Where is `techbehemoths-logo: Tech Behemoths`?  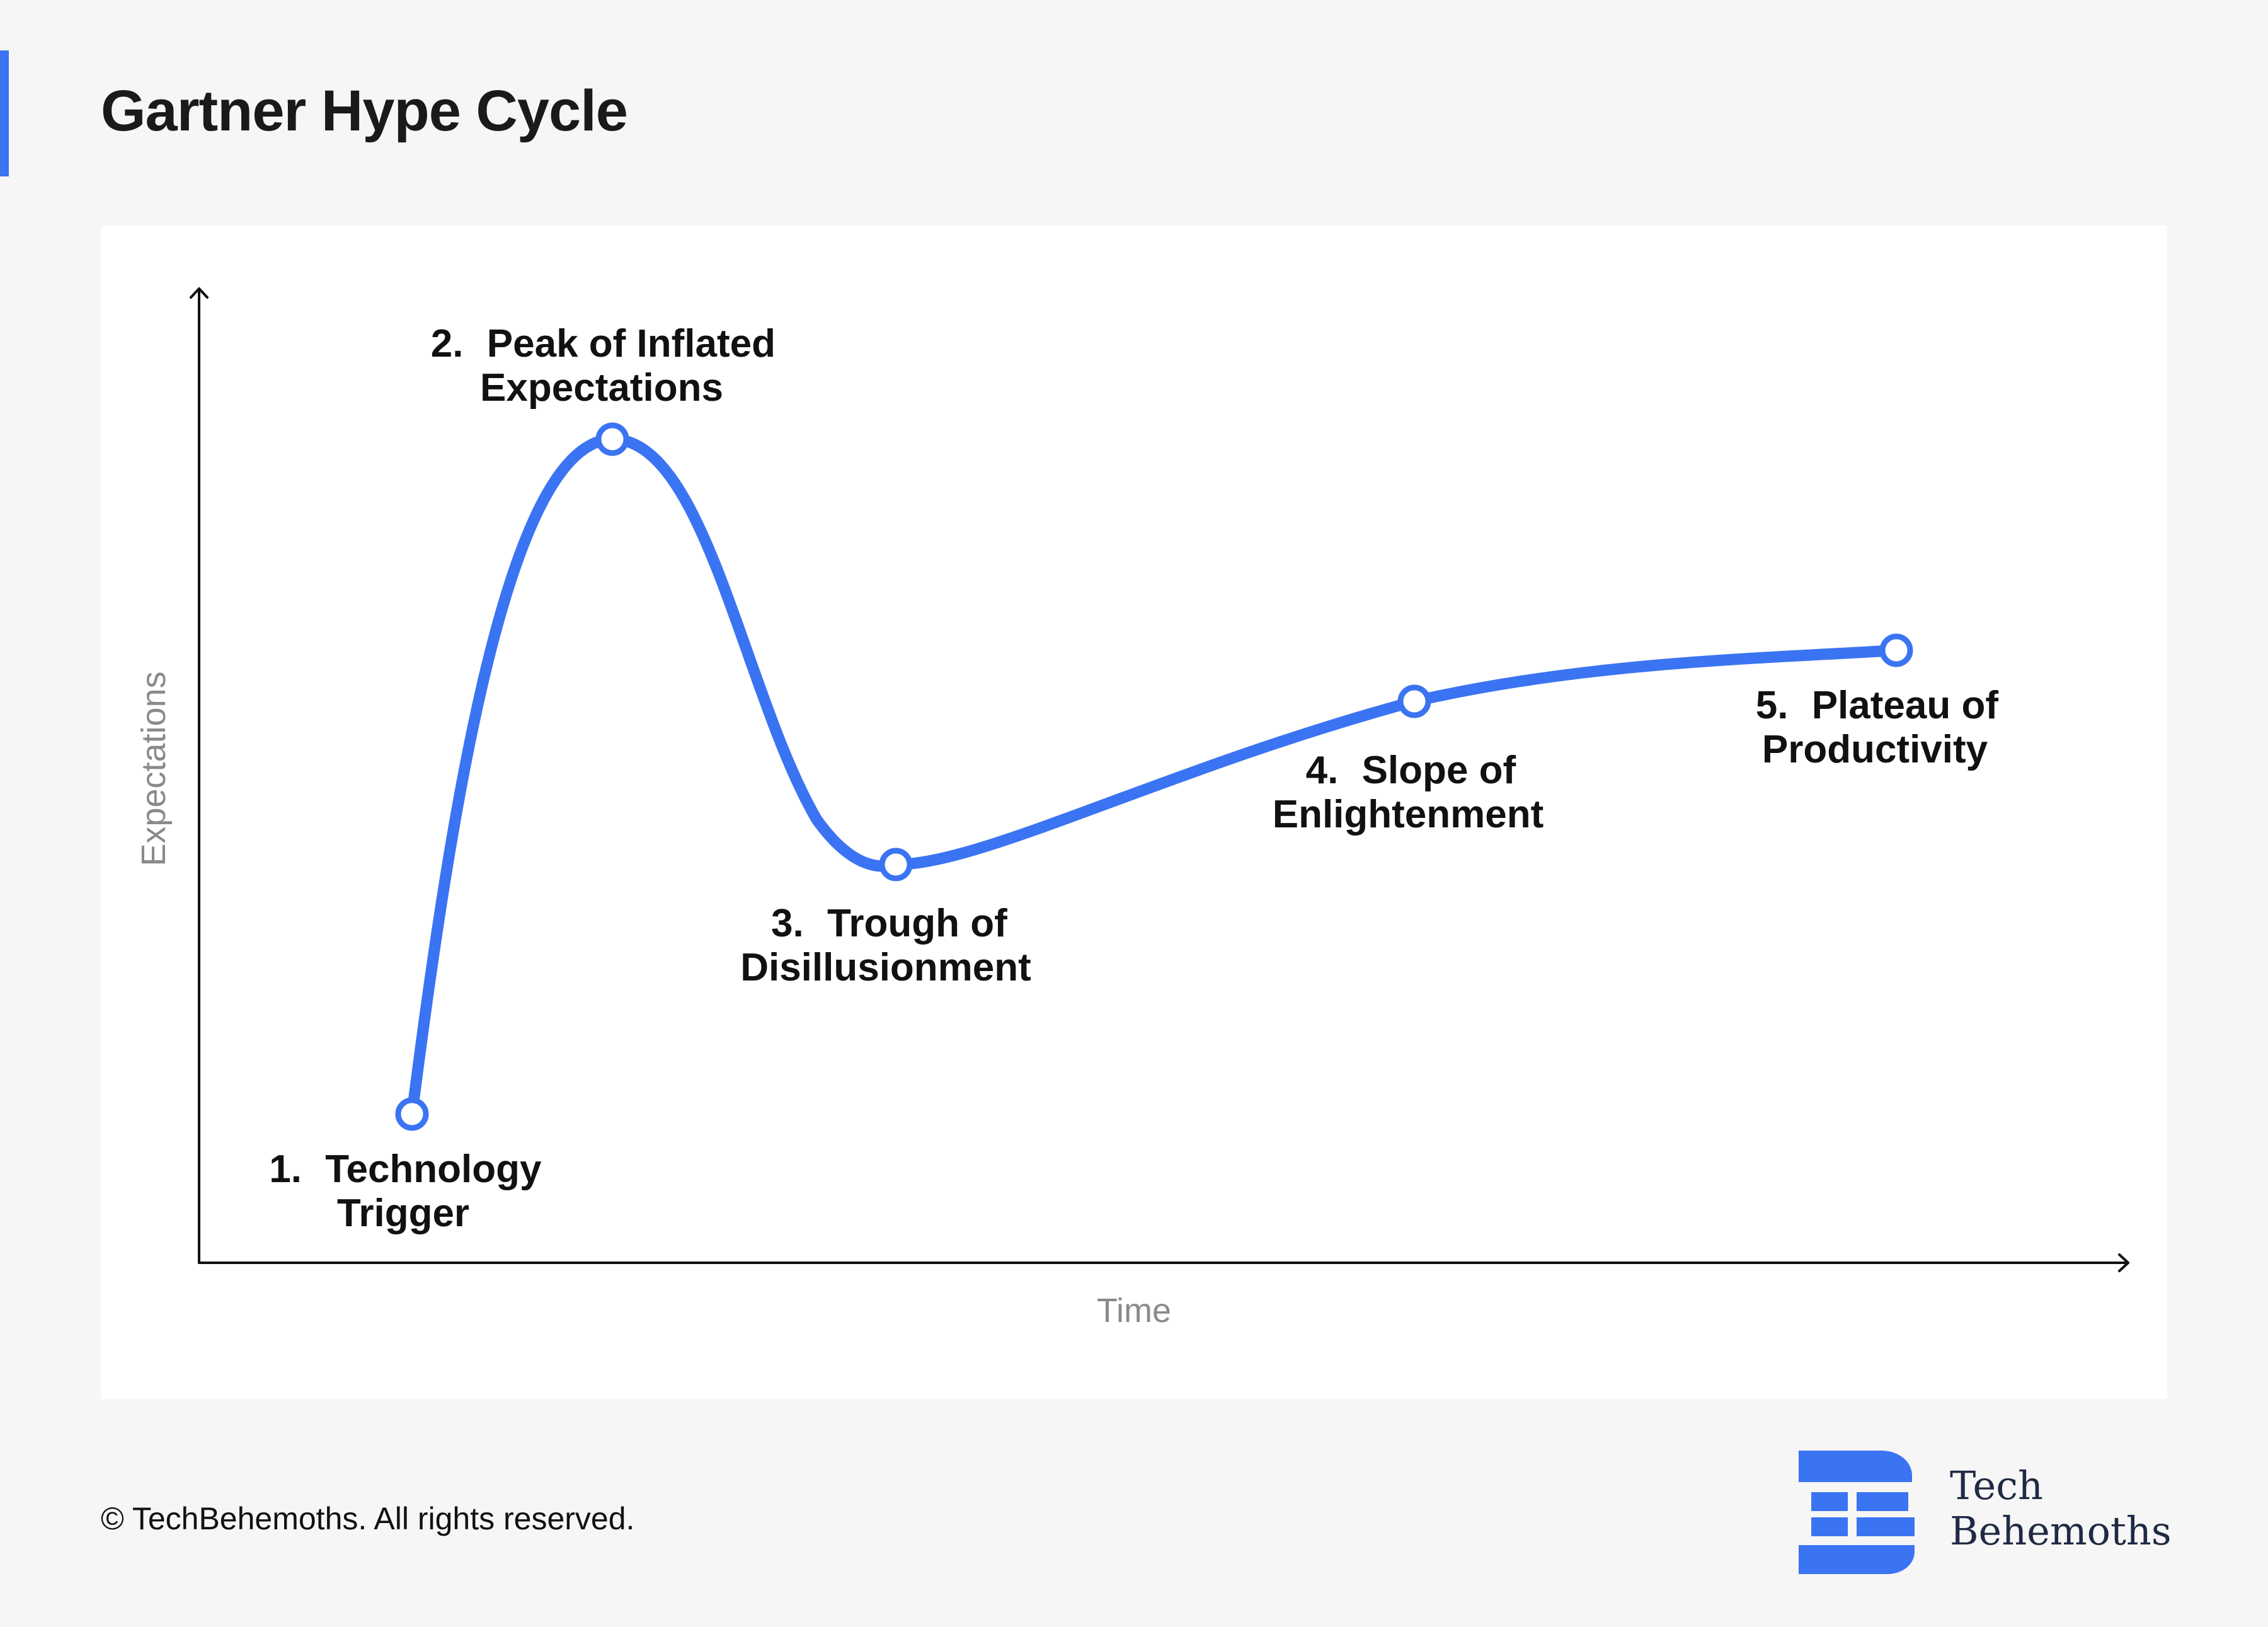
techbehemoths-logo: Tech Behemoths is located at coordinates (2000, 1512).